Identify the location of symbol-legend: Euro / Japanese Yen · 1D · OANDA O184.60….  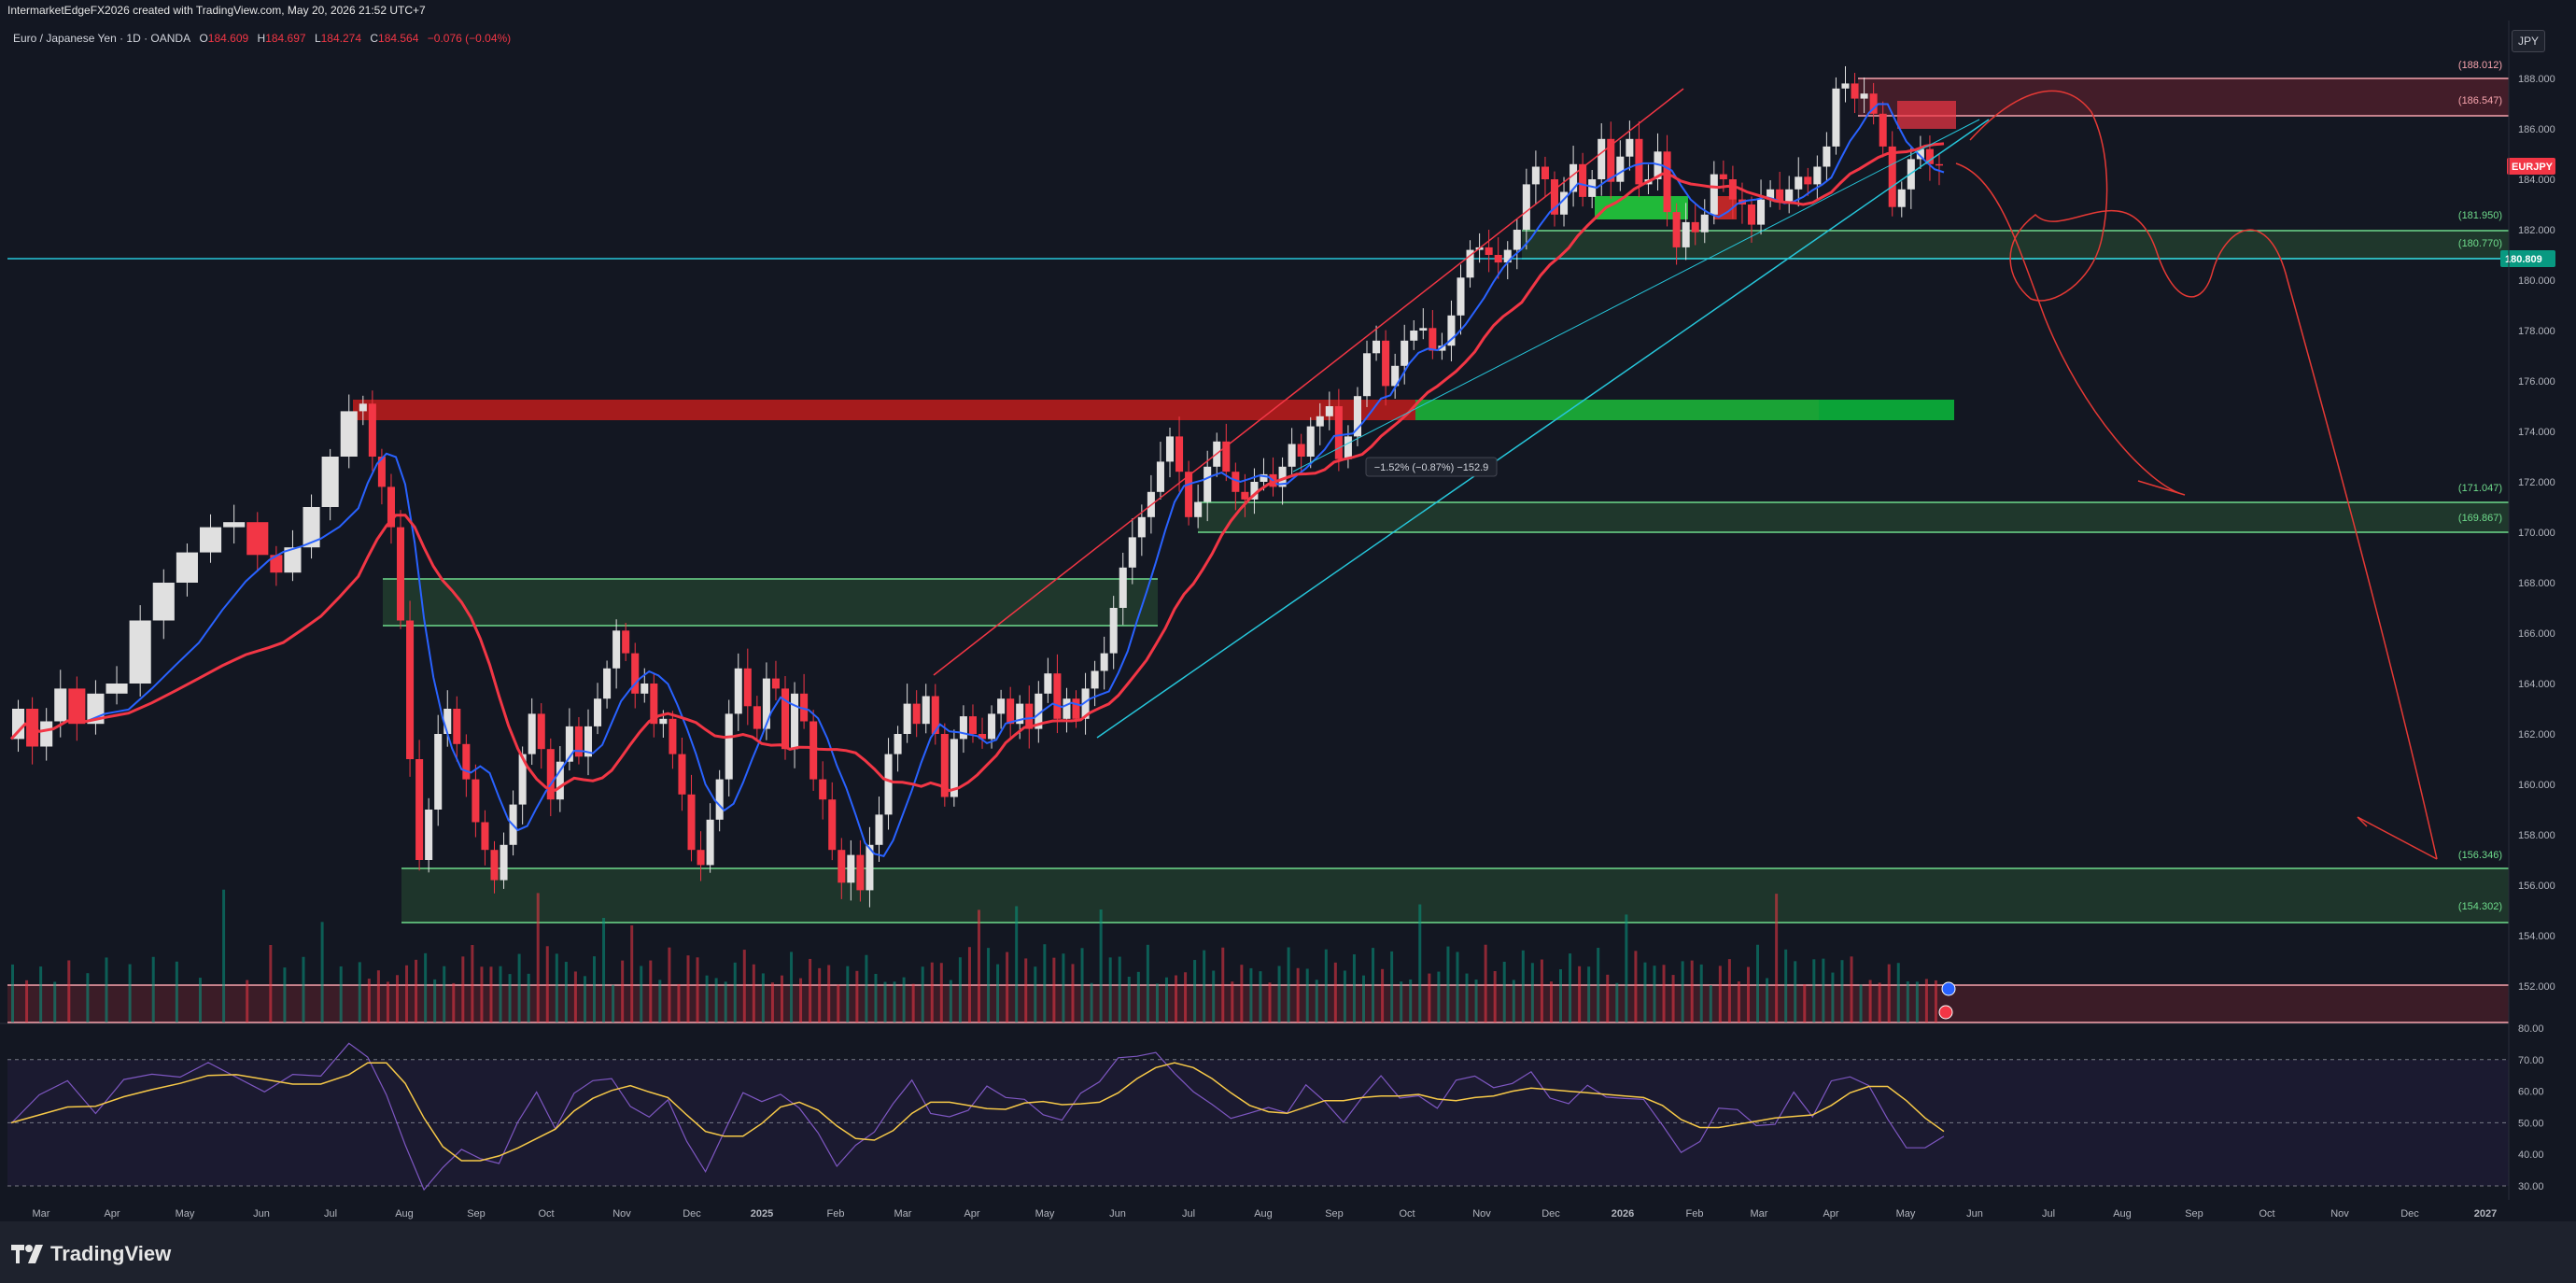
(265, 39).